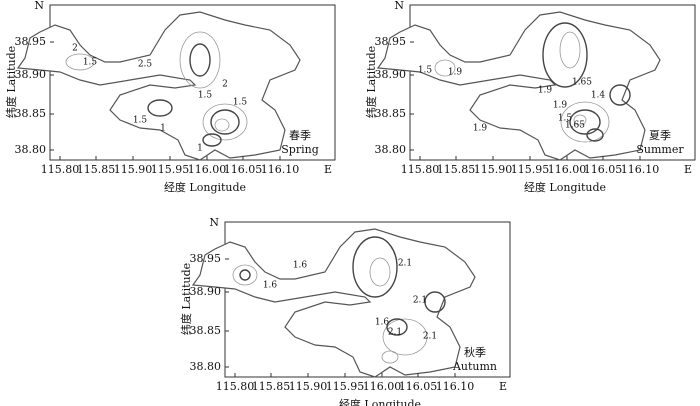 The height and width of the screenshot is (406, 700). Describe the element at coordinates (145, 65) in the screenshot. I see `contour-label: 2.5` at that location.